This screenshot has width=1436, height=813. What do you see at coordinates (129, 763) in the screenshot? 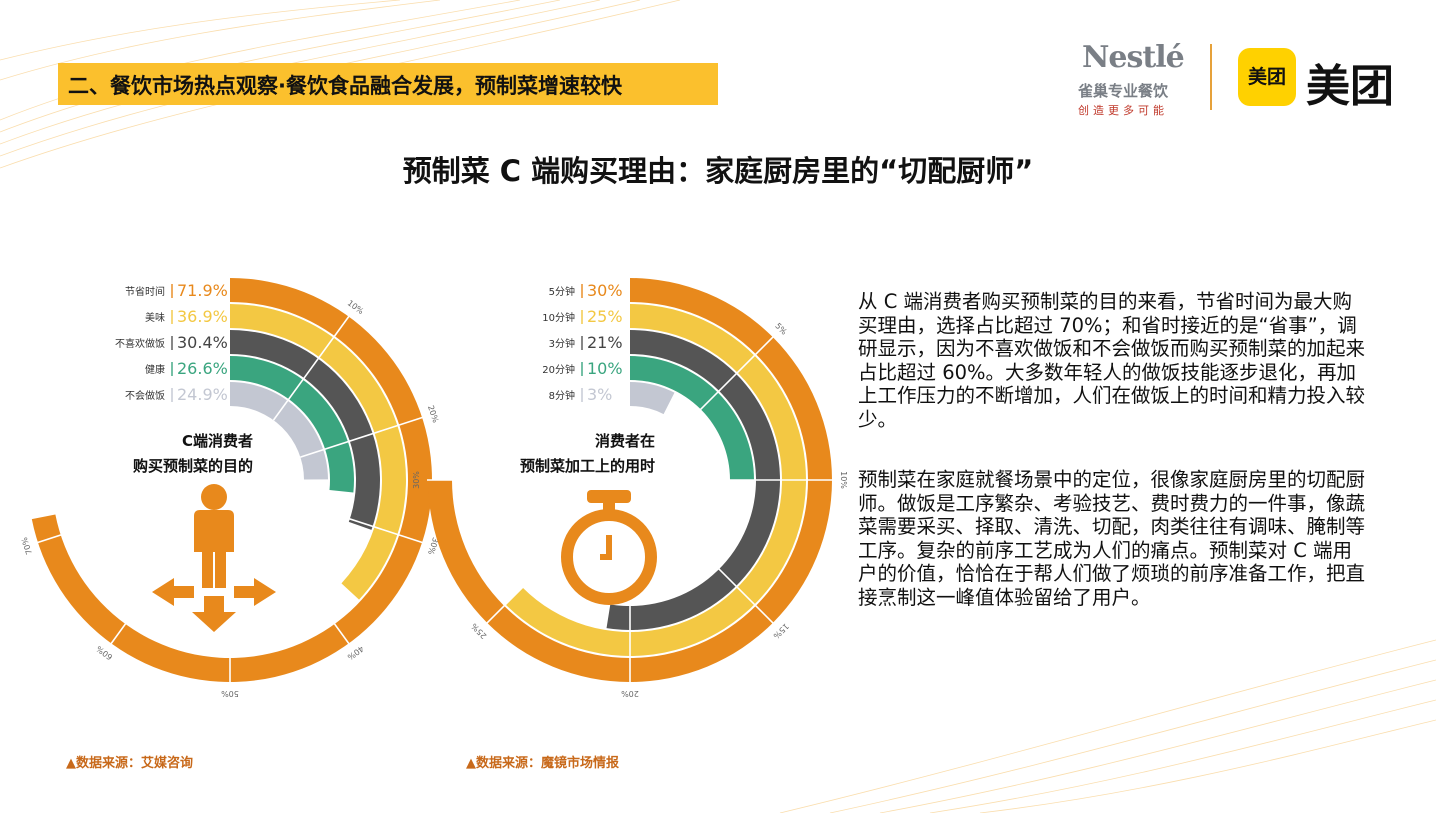
I see `chart1-source: ▲数据来源：艾媒咨询` at bounding box center [129, 763].